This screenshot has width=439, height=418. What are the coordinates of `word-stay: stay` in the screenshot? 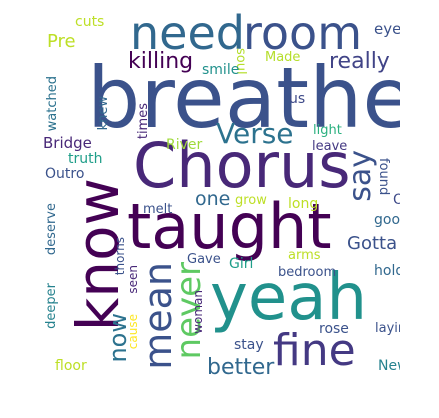 It's located at (249, 345).